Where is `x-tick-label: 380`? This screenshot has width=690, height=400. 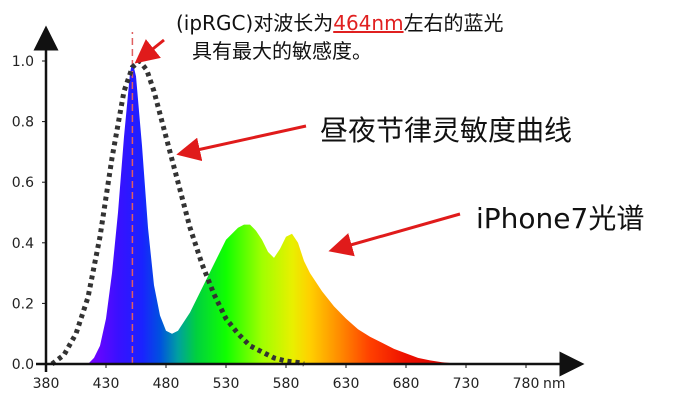
x-tick-label: 380 is located at coordinates (46, 384).